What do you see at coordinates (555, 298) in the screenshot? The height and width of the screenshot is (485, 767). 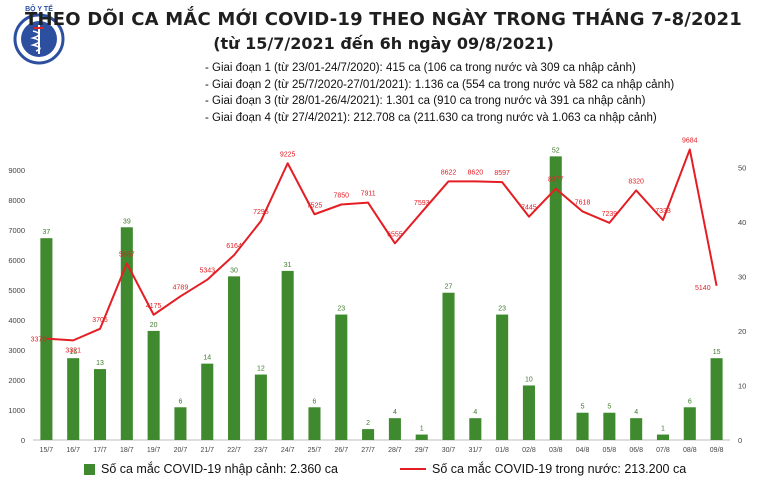 I see `bar-03/8` at bounding box center [555, 298].